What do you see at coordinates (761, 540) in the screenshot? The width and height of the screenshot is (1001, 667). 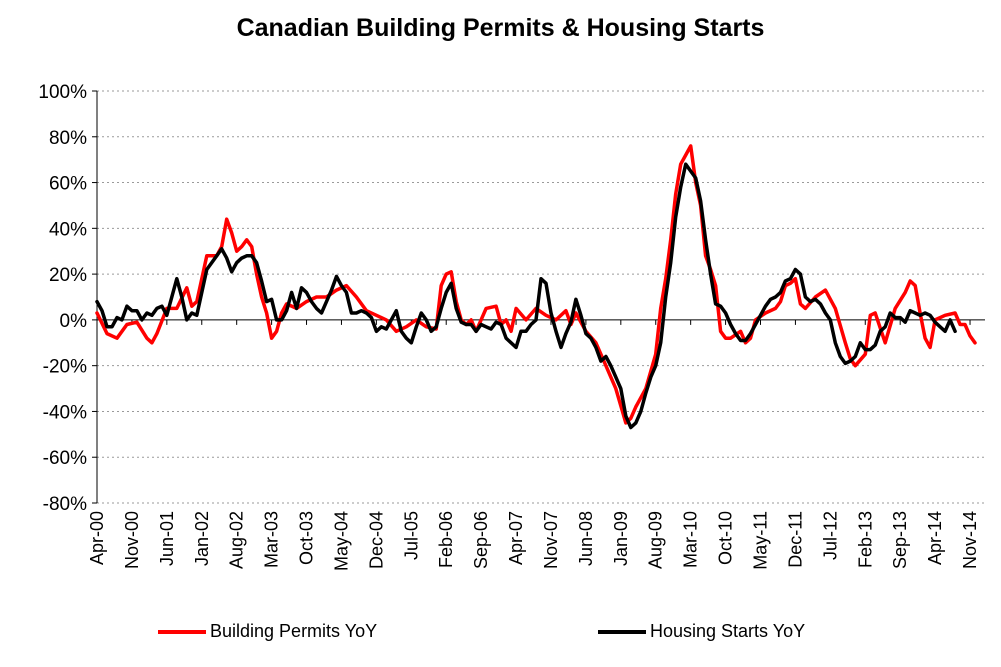 I see `x-tick-label: May-11` at bounding box center [761, 540].